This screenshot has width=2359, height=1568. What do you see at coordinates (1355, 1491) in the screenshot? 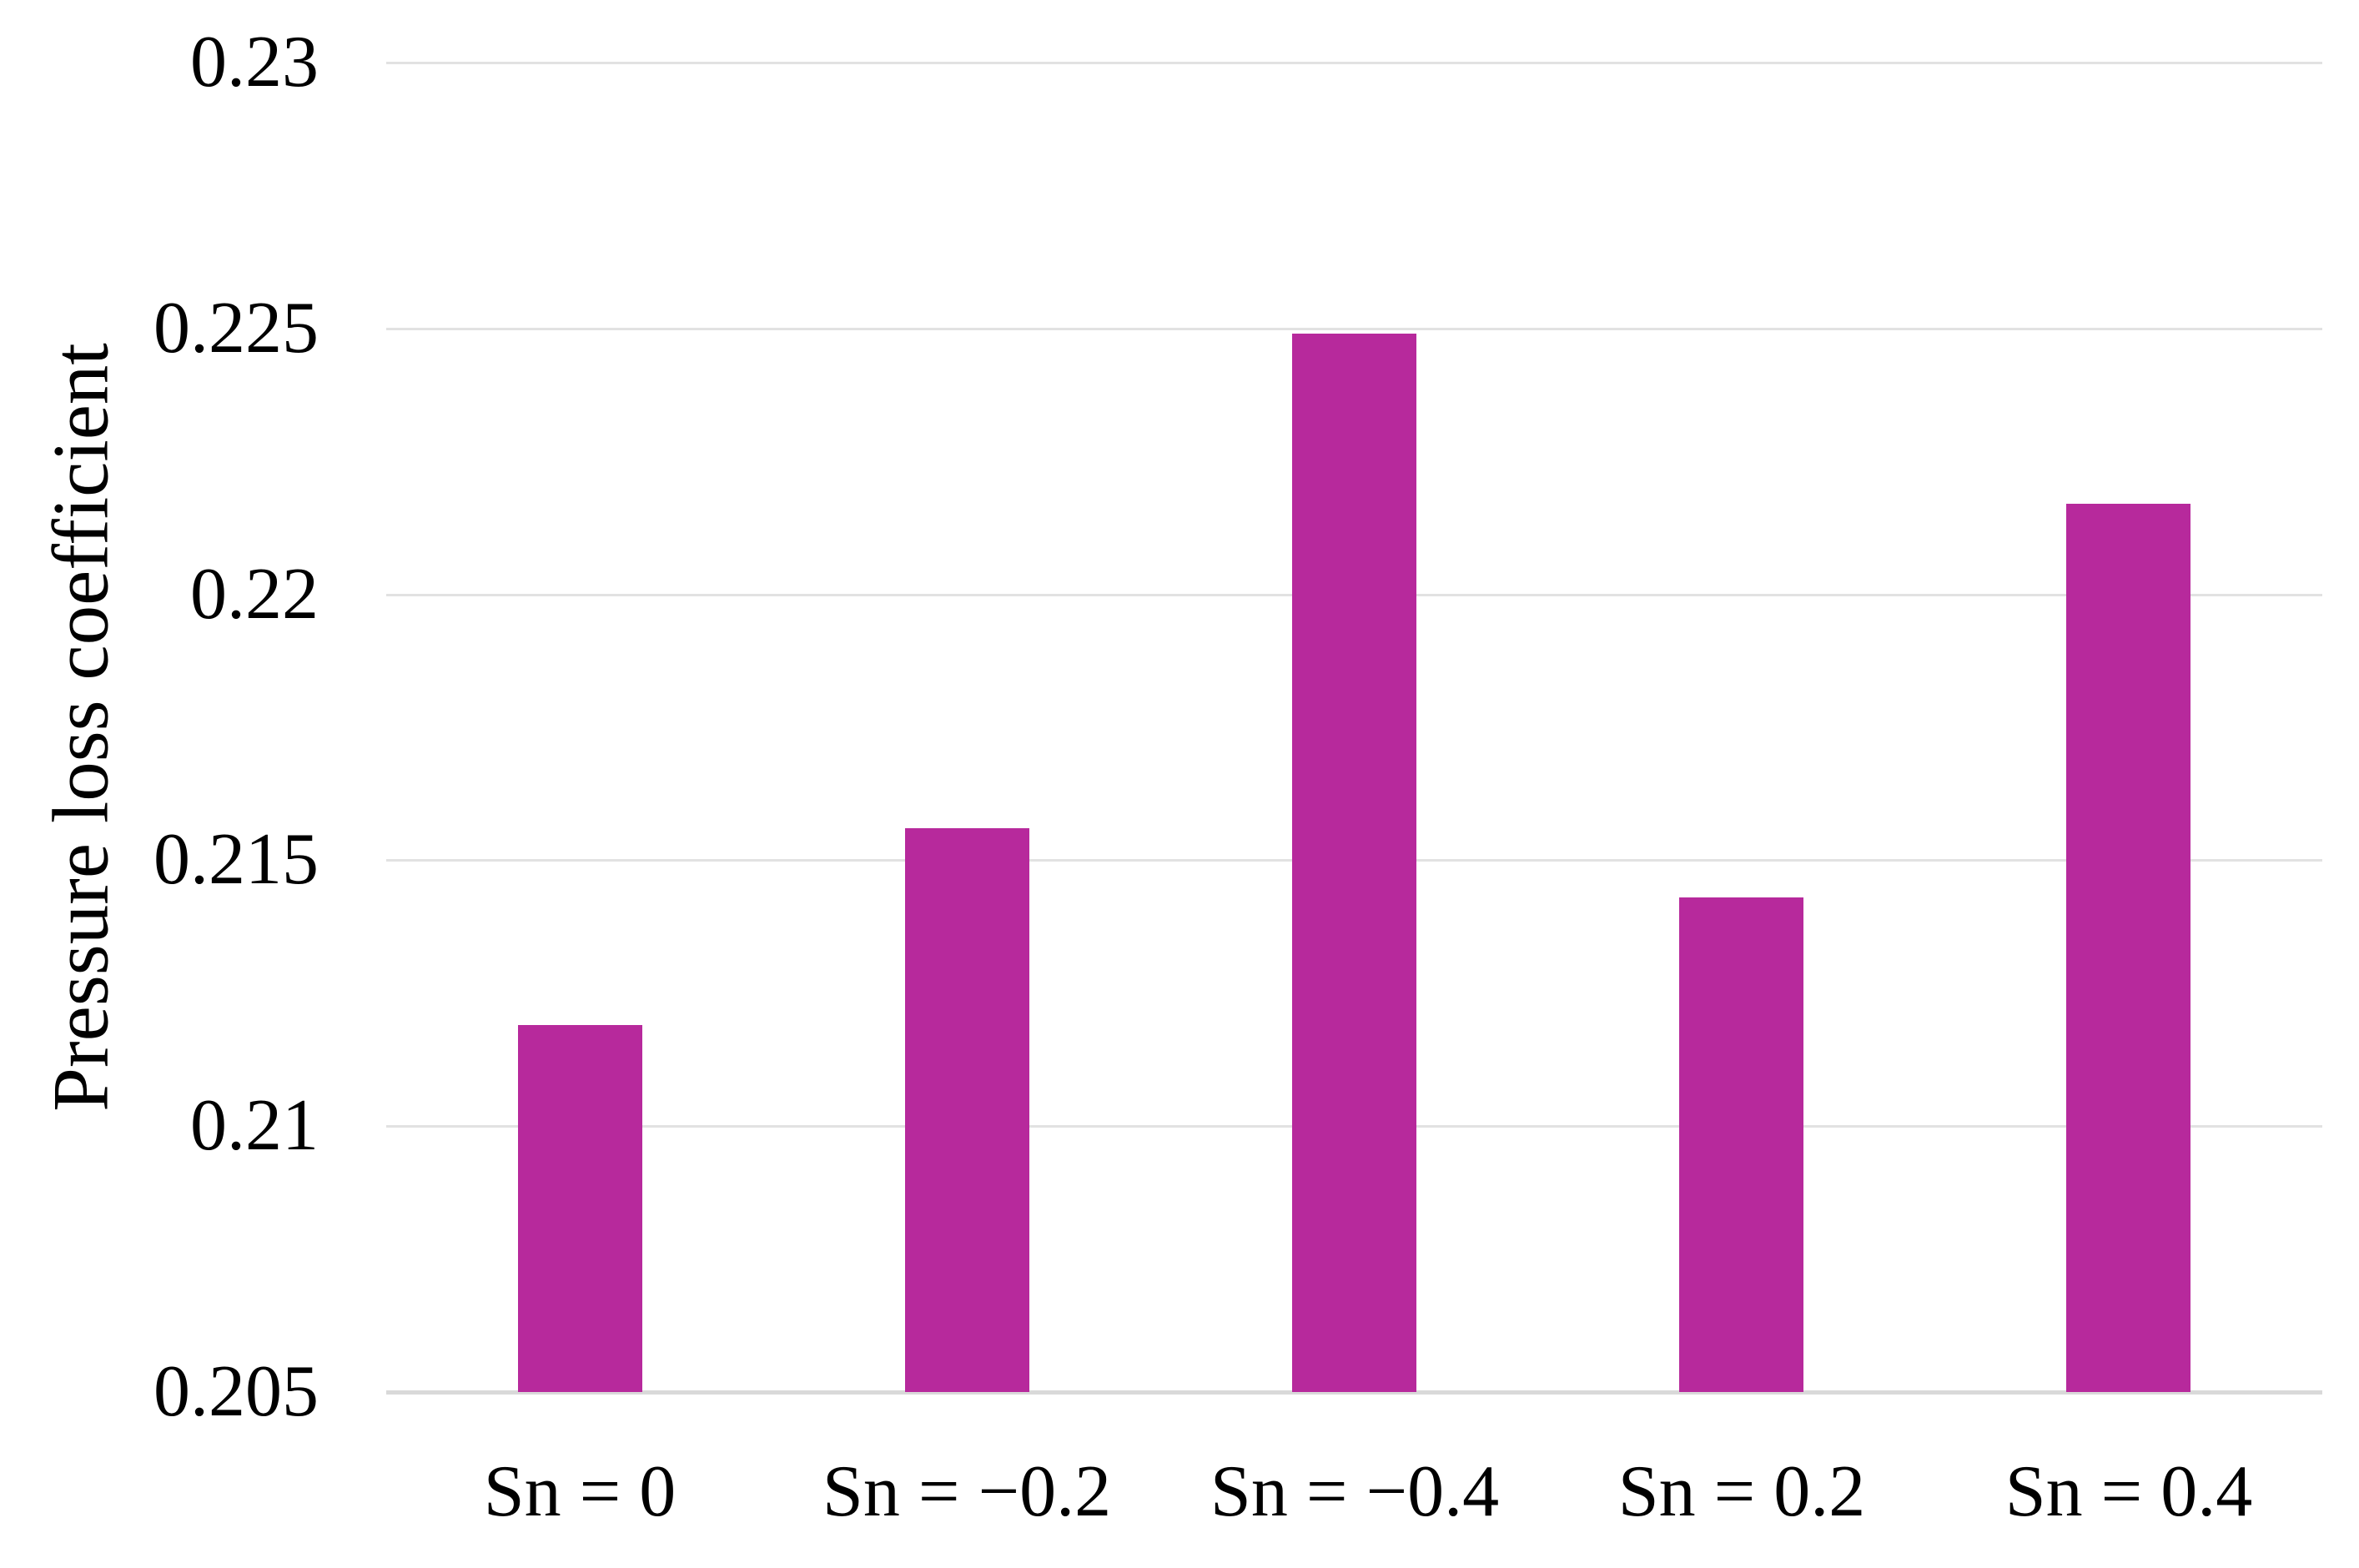
I see `x-tick-label: Sn = −0.4` at bounding box center [1355, 1491].